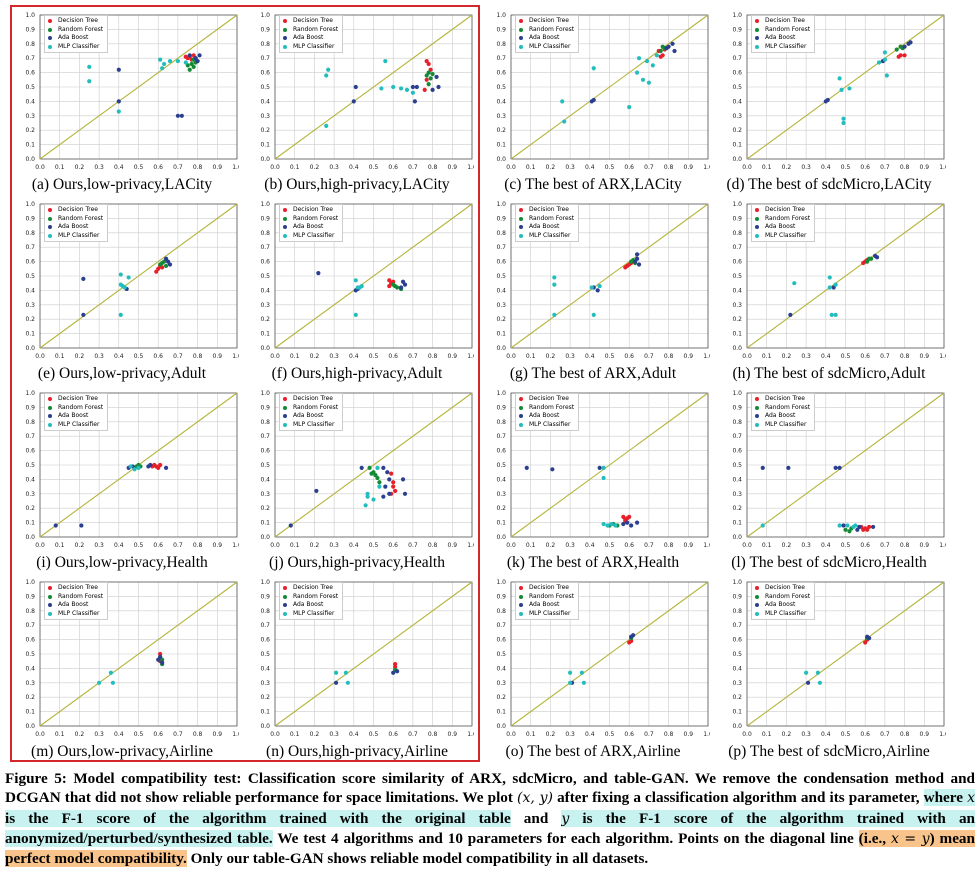 The width and height of the screenshot is (980, 886). What do you see at coordinates (40, 734) in the screenshot?
I see `x-tick-label: 0.0` at bounding box center [40, 734].